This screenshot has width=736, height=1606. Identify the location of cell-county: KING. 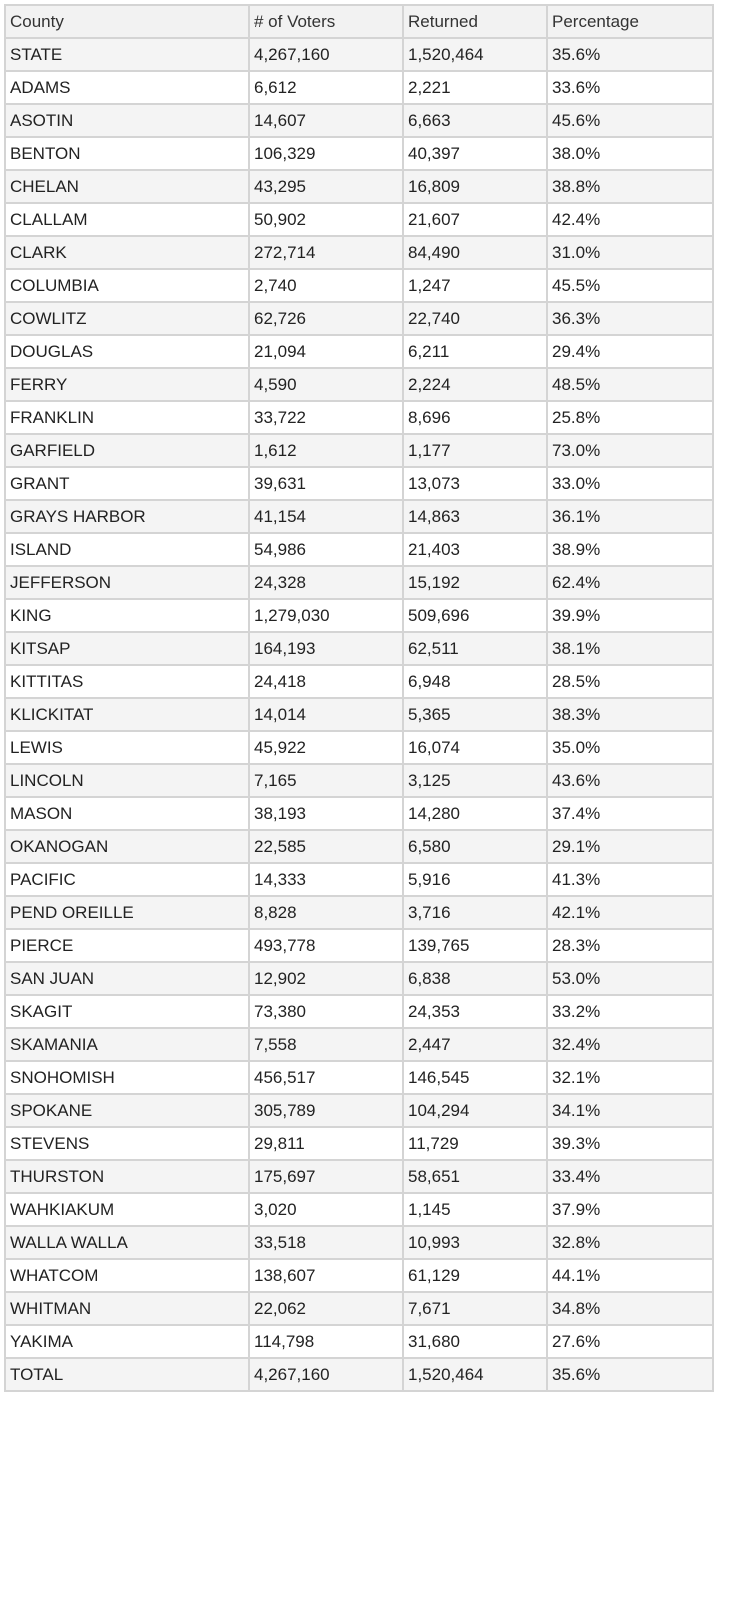
(127, 615).